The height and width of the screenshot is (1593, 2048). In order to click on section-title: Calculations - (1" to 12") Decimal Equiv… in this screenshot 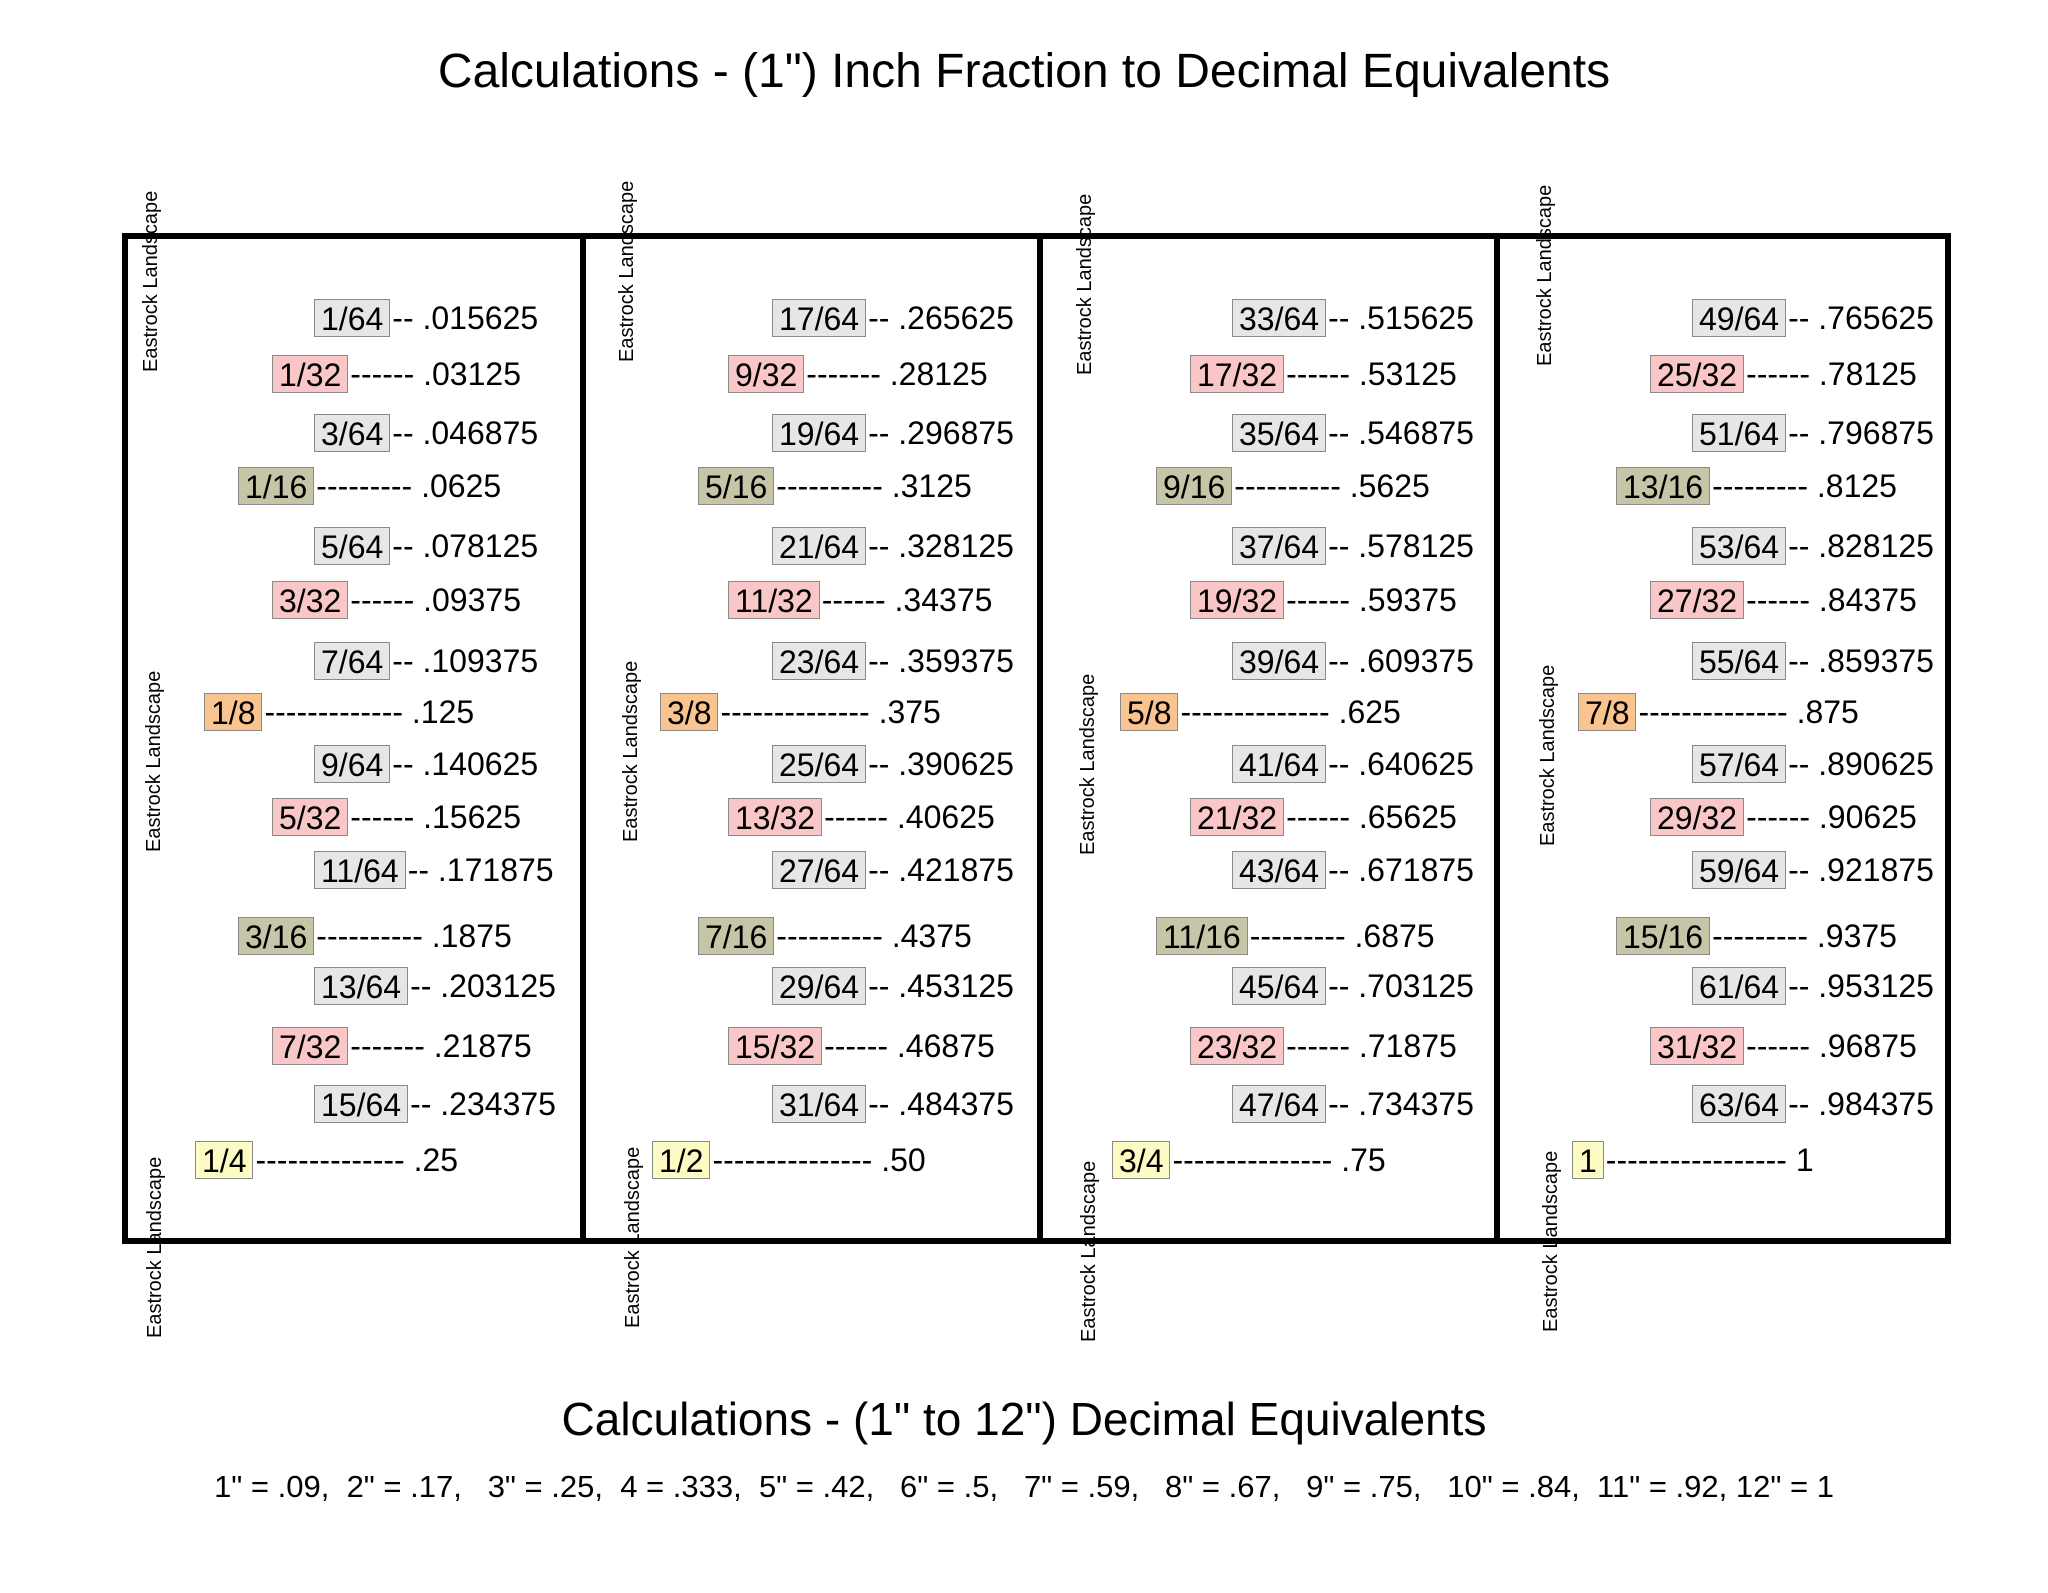, I will do `click(1024, 1419)`.